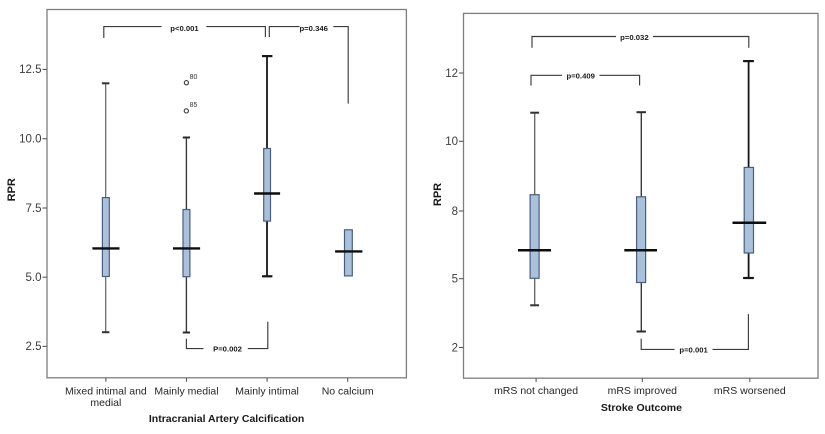 This screenshot has width=825, height=434. What do you see at coordinates (184, 28) in the screenshot?
I see `svg-text: p<0.001` at bounding box center [184, 28].